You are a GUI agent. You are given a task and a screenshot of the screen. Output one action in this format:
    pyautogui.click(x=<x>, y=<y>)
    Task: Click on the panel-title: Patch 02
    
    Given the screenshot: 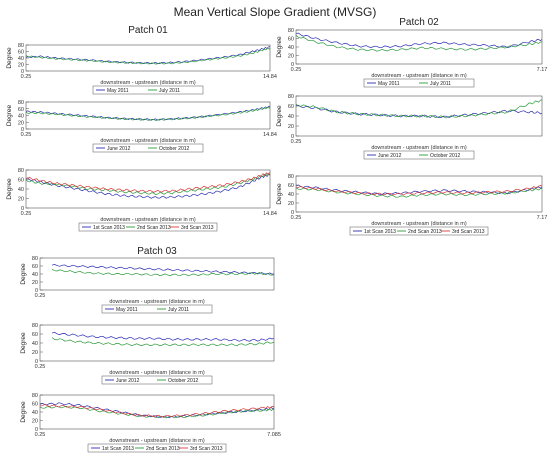 What is the action you would take?
    pyautogui.click(x=419, y=22)
    